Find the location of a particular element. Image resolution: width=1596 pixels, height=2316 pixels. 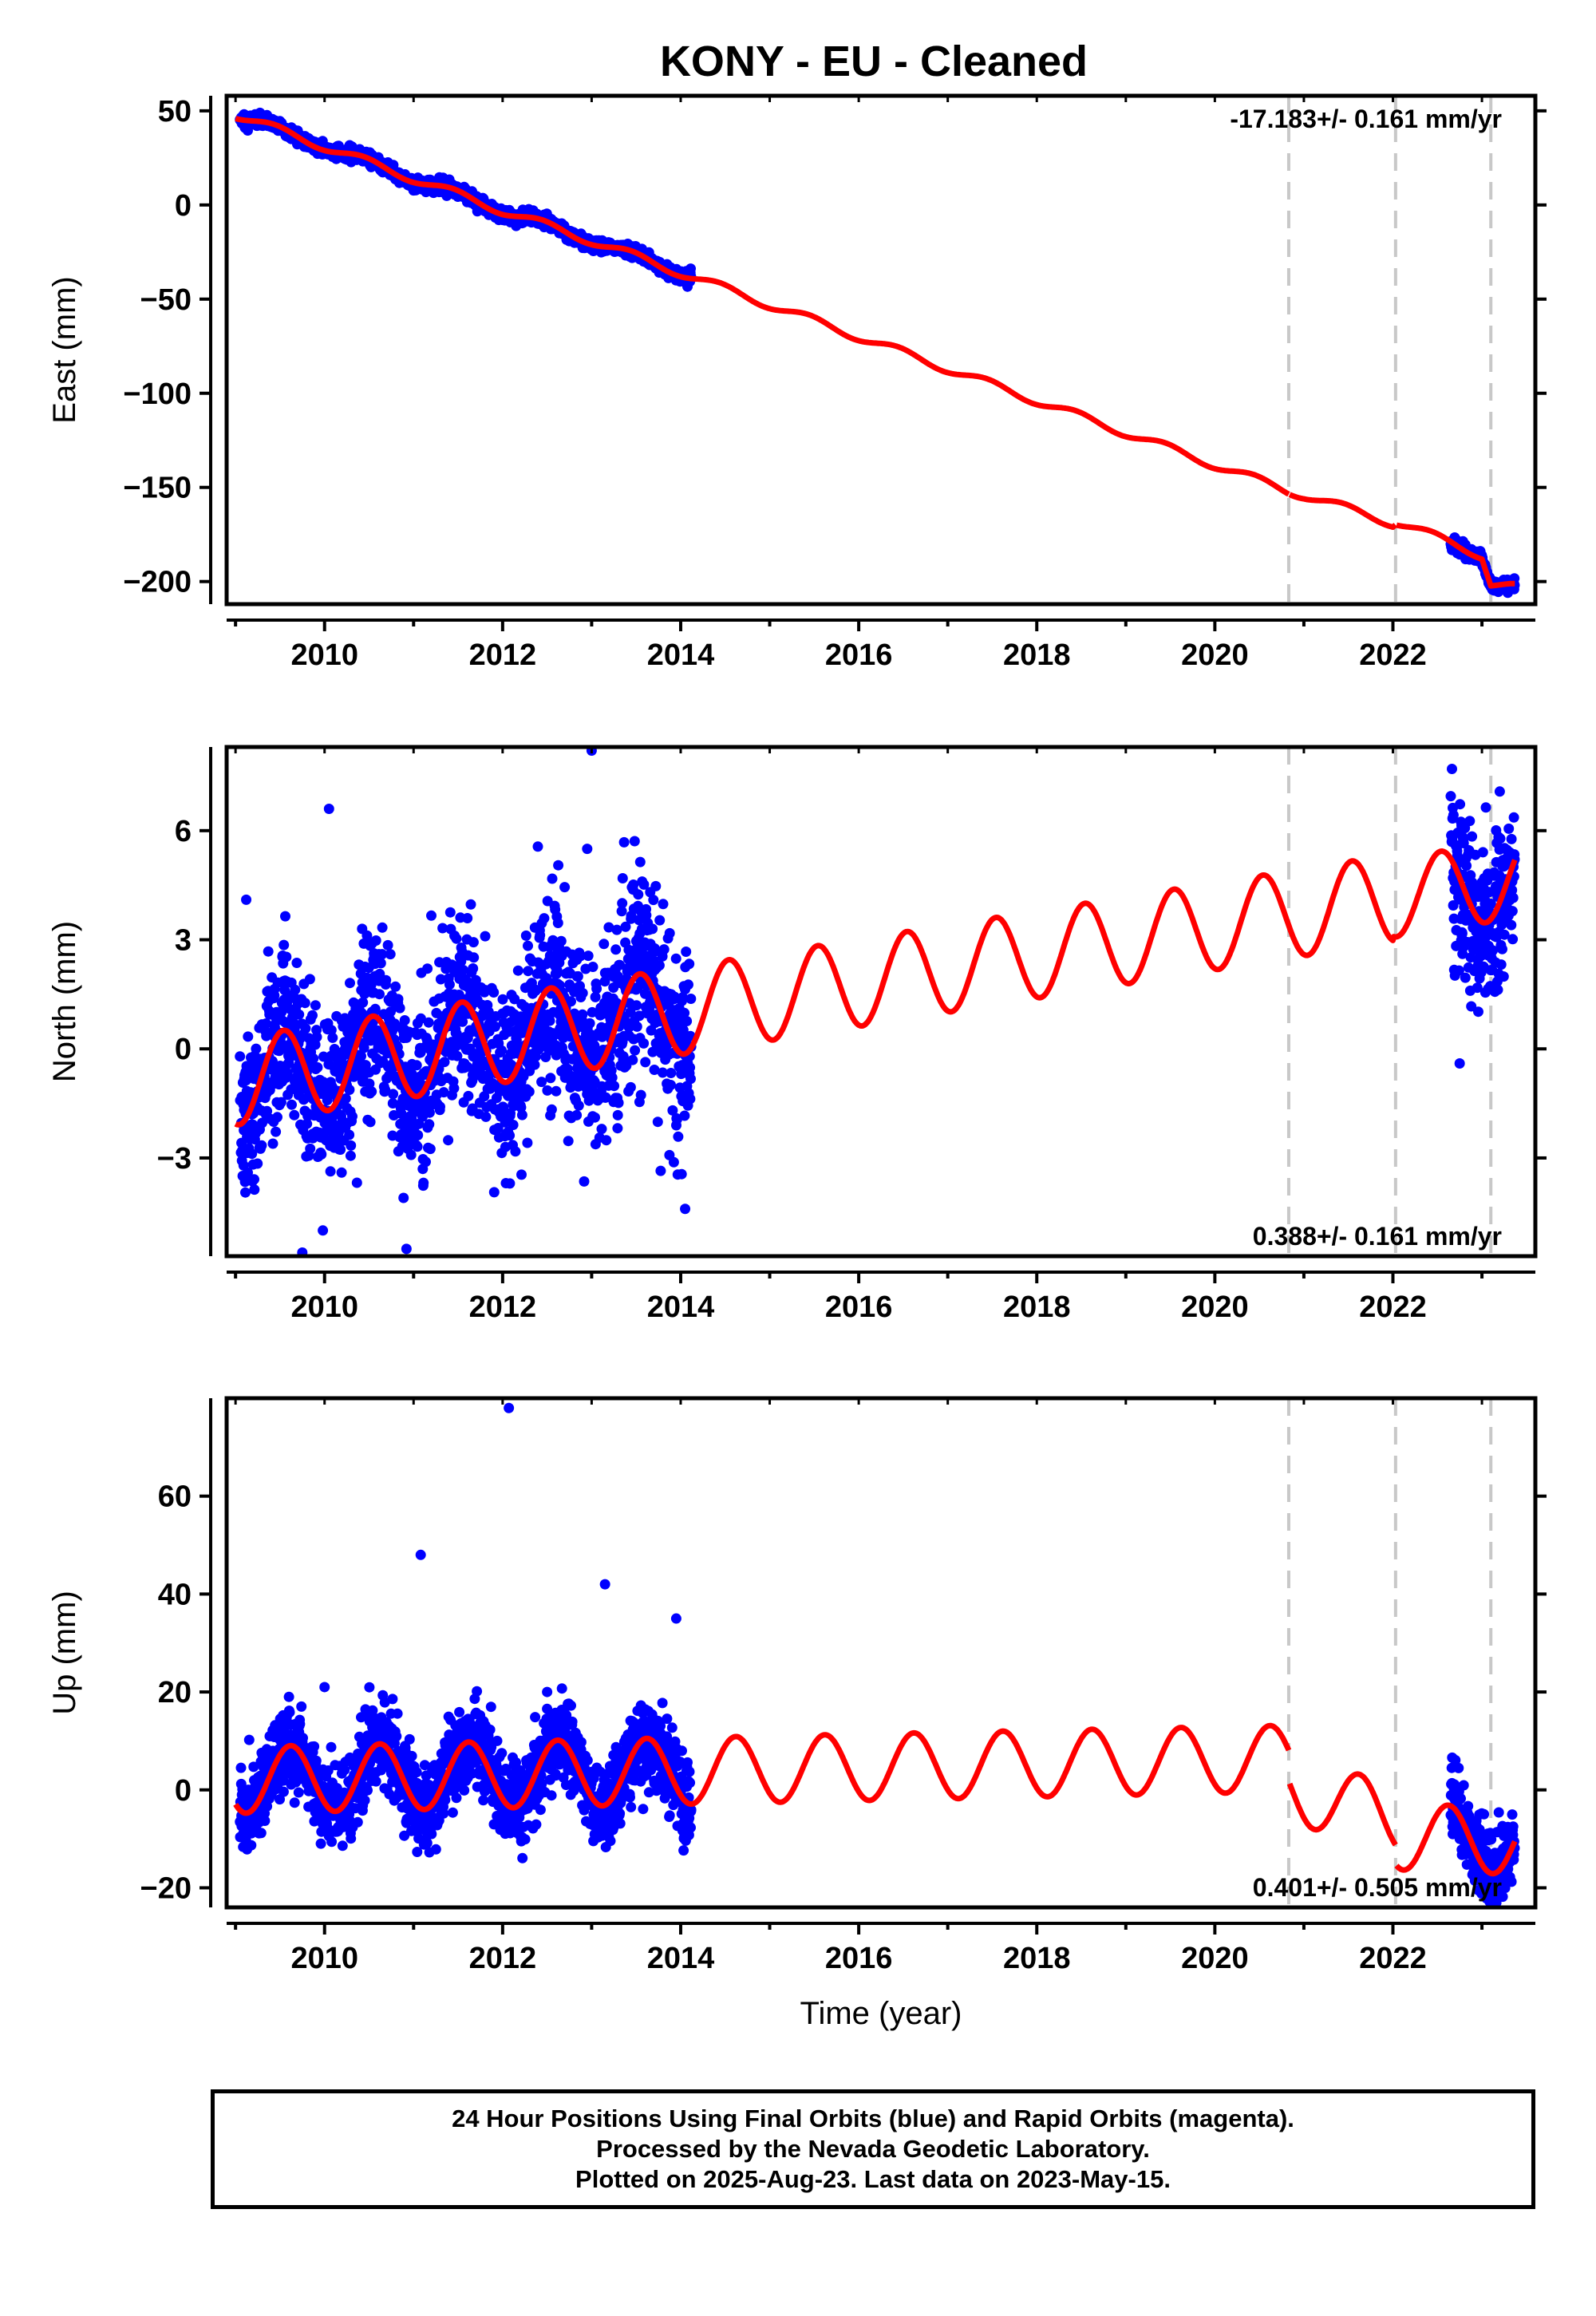

velocity-estimate: 0.388+/- 0.161 mm/yr is located at coordinates (1377, 1236).